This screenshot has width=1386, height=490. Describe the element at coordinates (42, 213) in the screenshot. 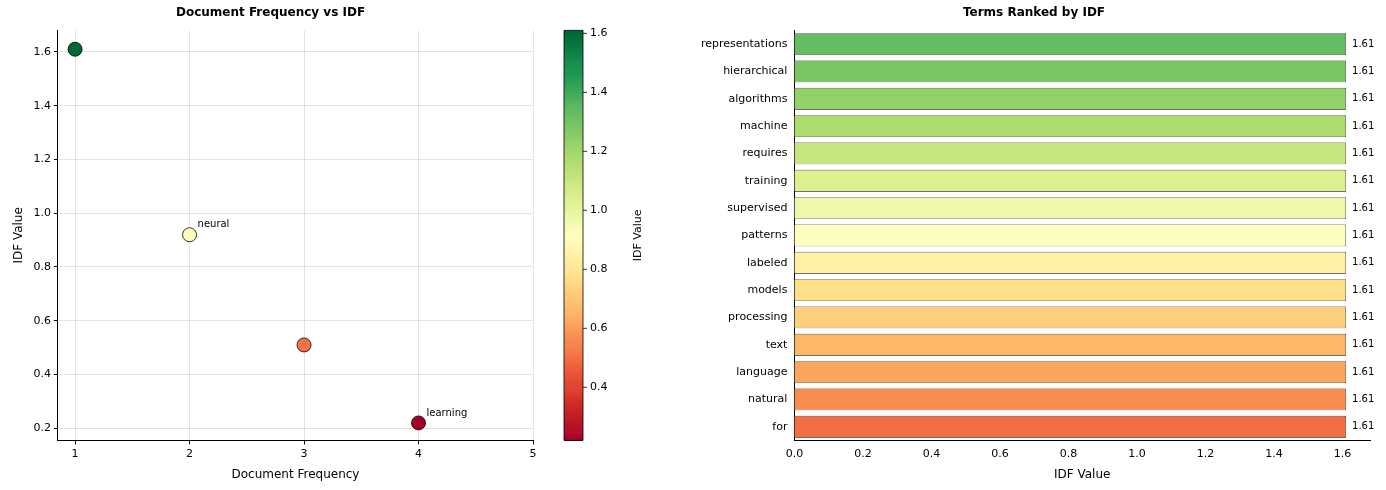

I see `y-tick-label: 1.0` at that location.